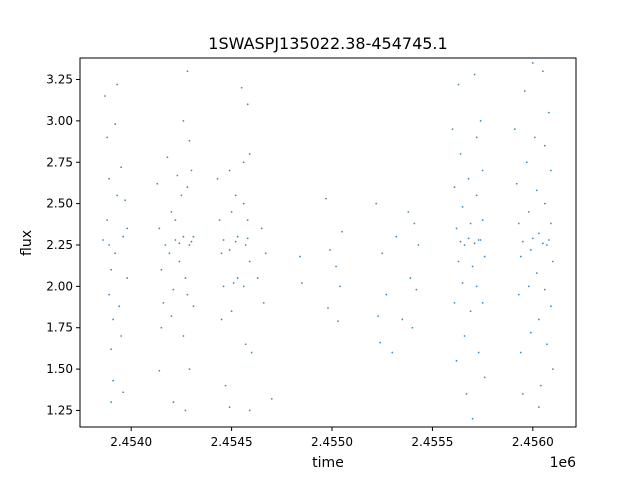 This screenshot has height=484, width=640. I want to click on y-tick-label: 1.75, so click(59, 328).